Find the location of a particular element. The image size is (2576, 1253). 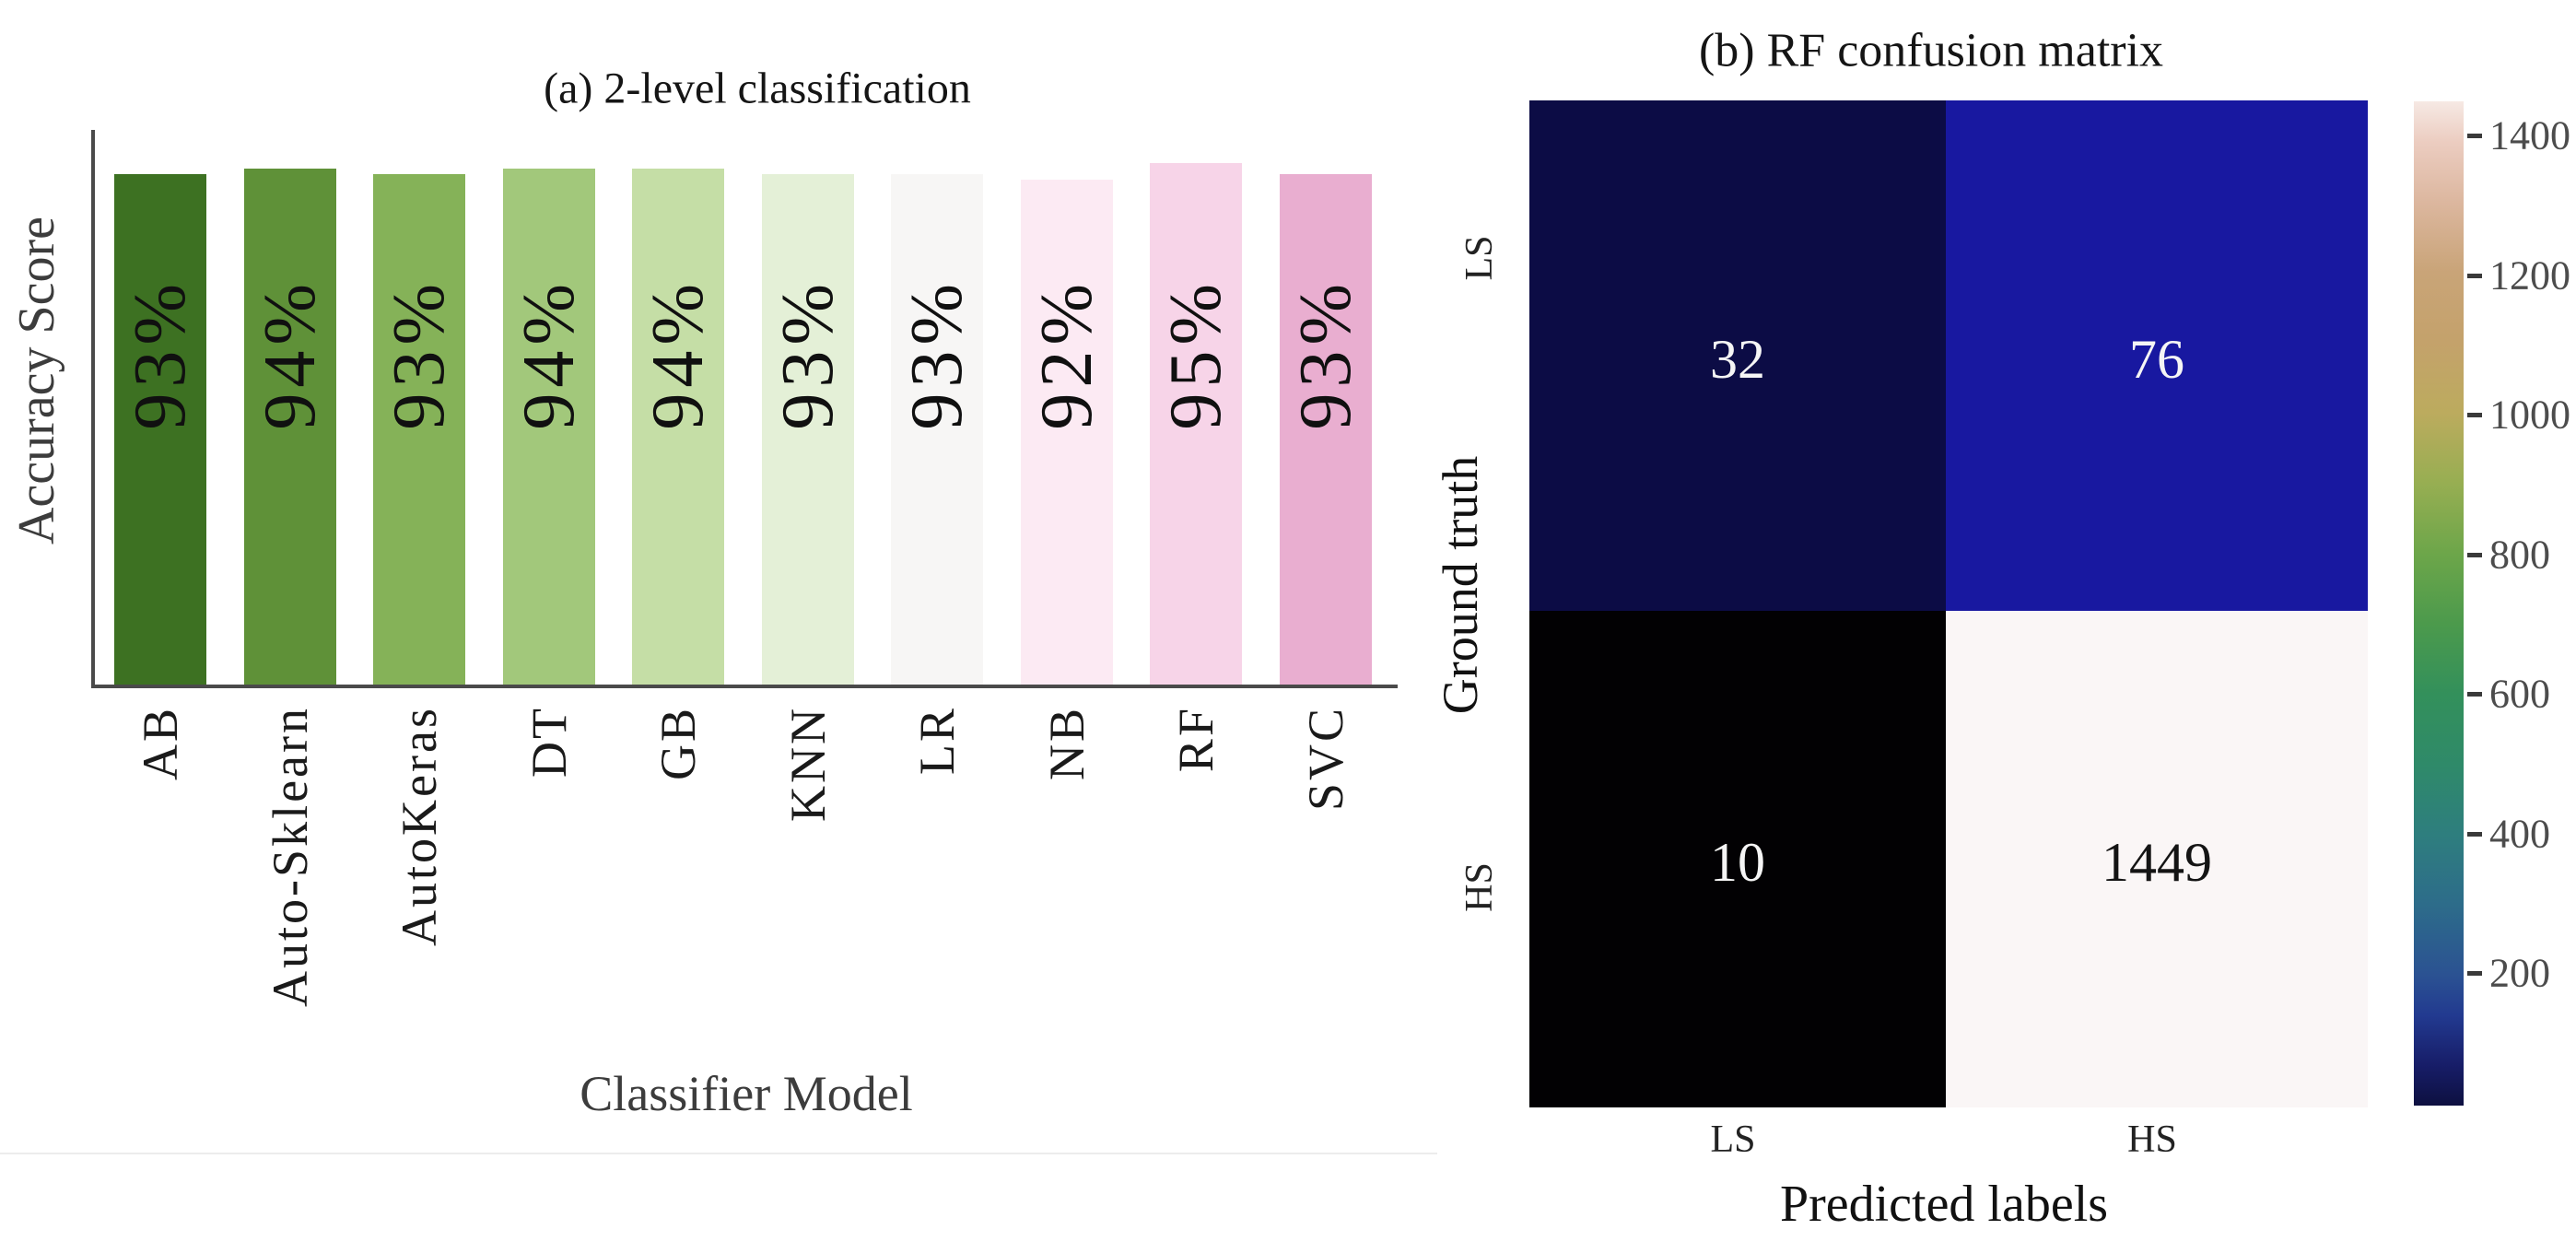

confusion-matrix-title: (b) RF confusion matrix is located at coordinates (1931, 50).